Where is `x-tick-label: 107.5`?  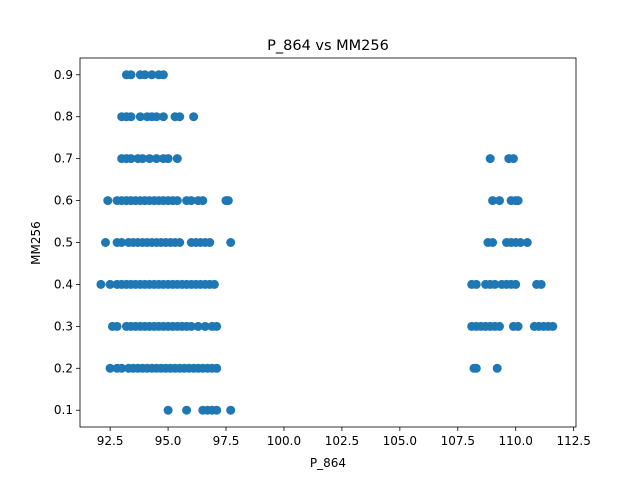
x-tick-label: 107.5 is located at coordinates (458, 441).